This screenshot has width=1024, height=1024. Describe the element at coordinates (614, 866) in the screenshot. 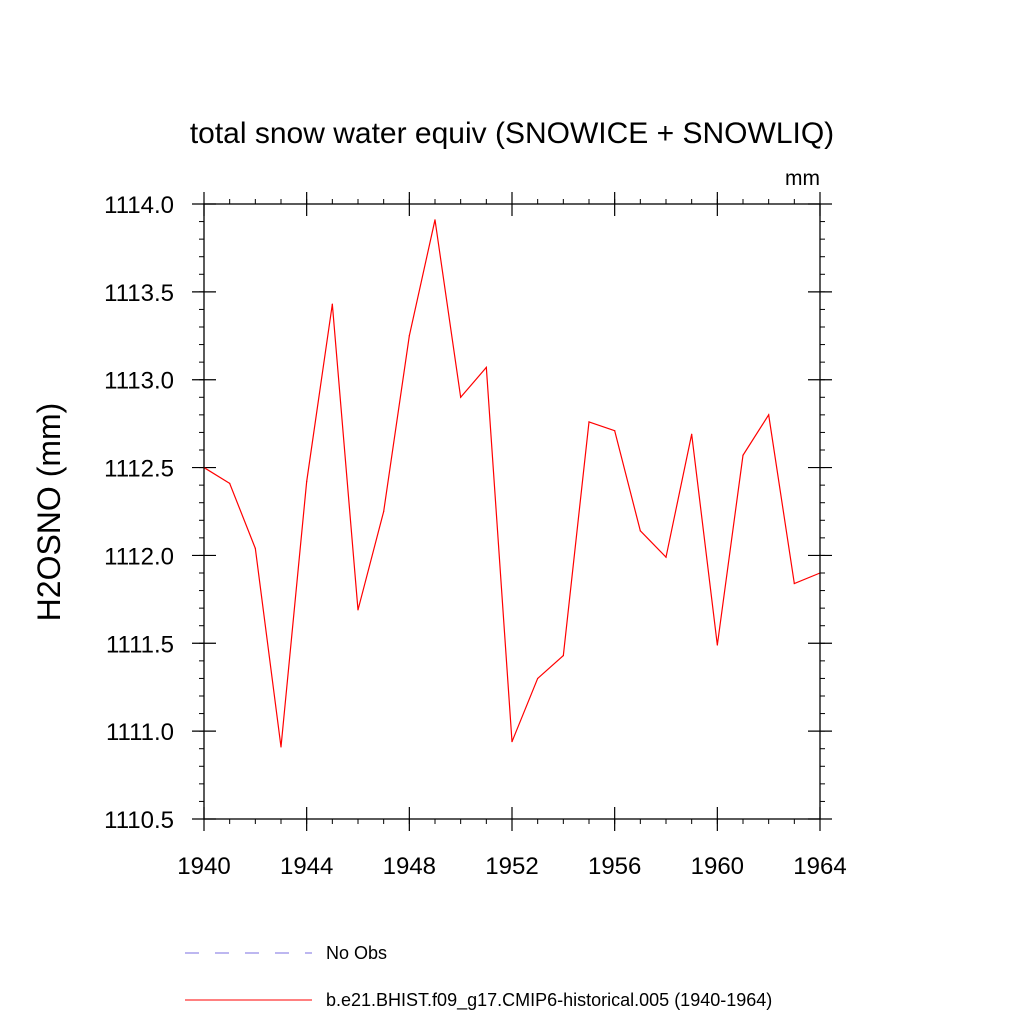

I see `x-tick-label: 1956` at that location.